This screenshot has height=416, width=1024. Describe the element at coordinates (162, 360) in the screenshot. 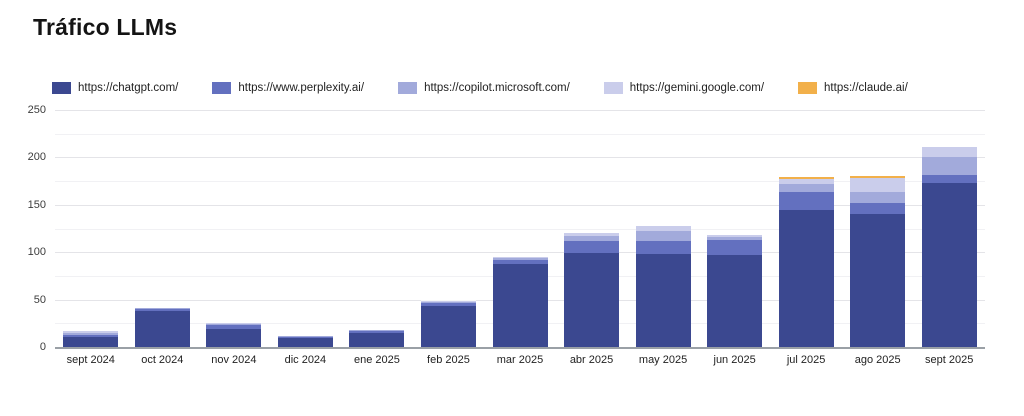

I see `x-axis-tick-label: oct 2024` at that location.